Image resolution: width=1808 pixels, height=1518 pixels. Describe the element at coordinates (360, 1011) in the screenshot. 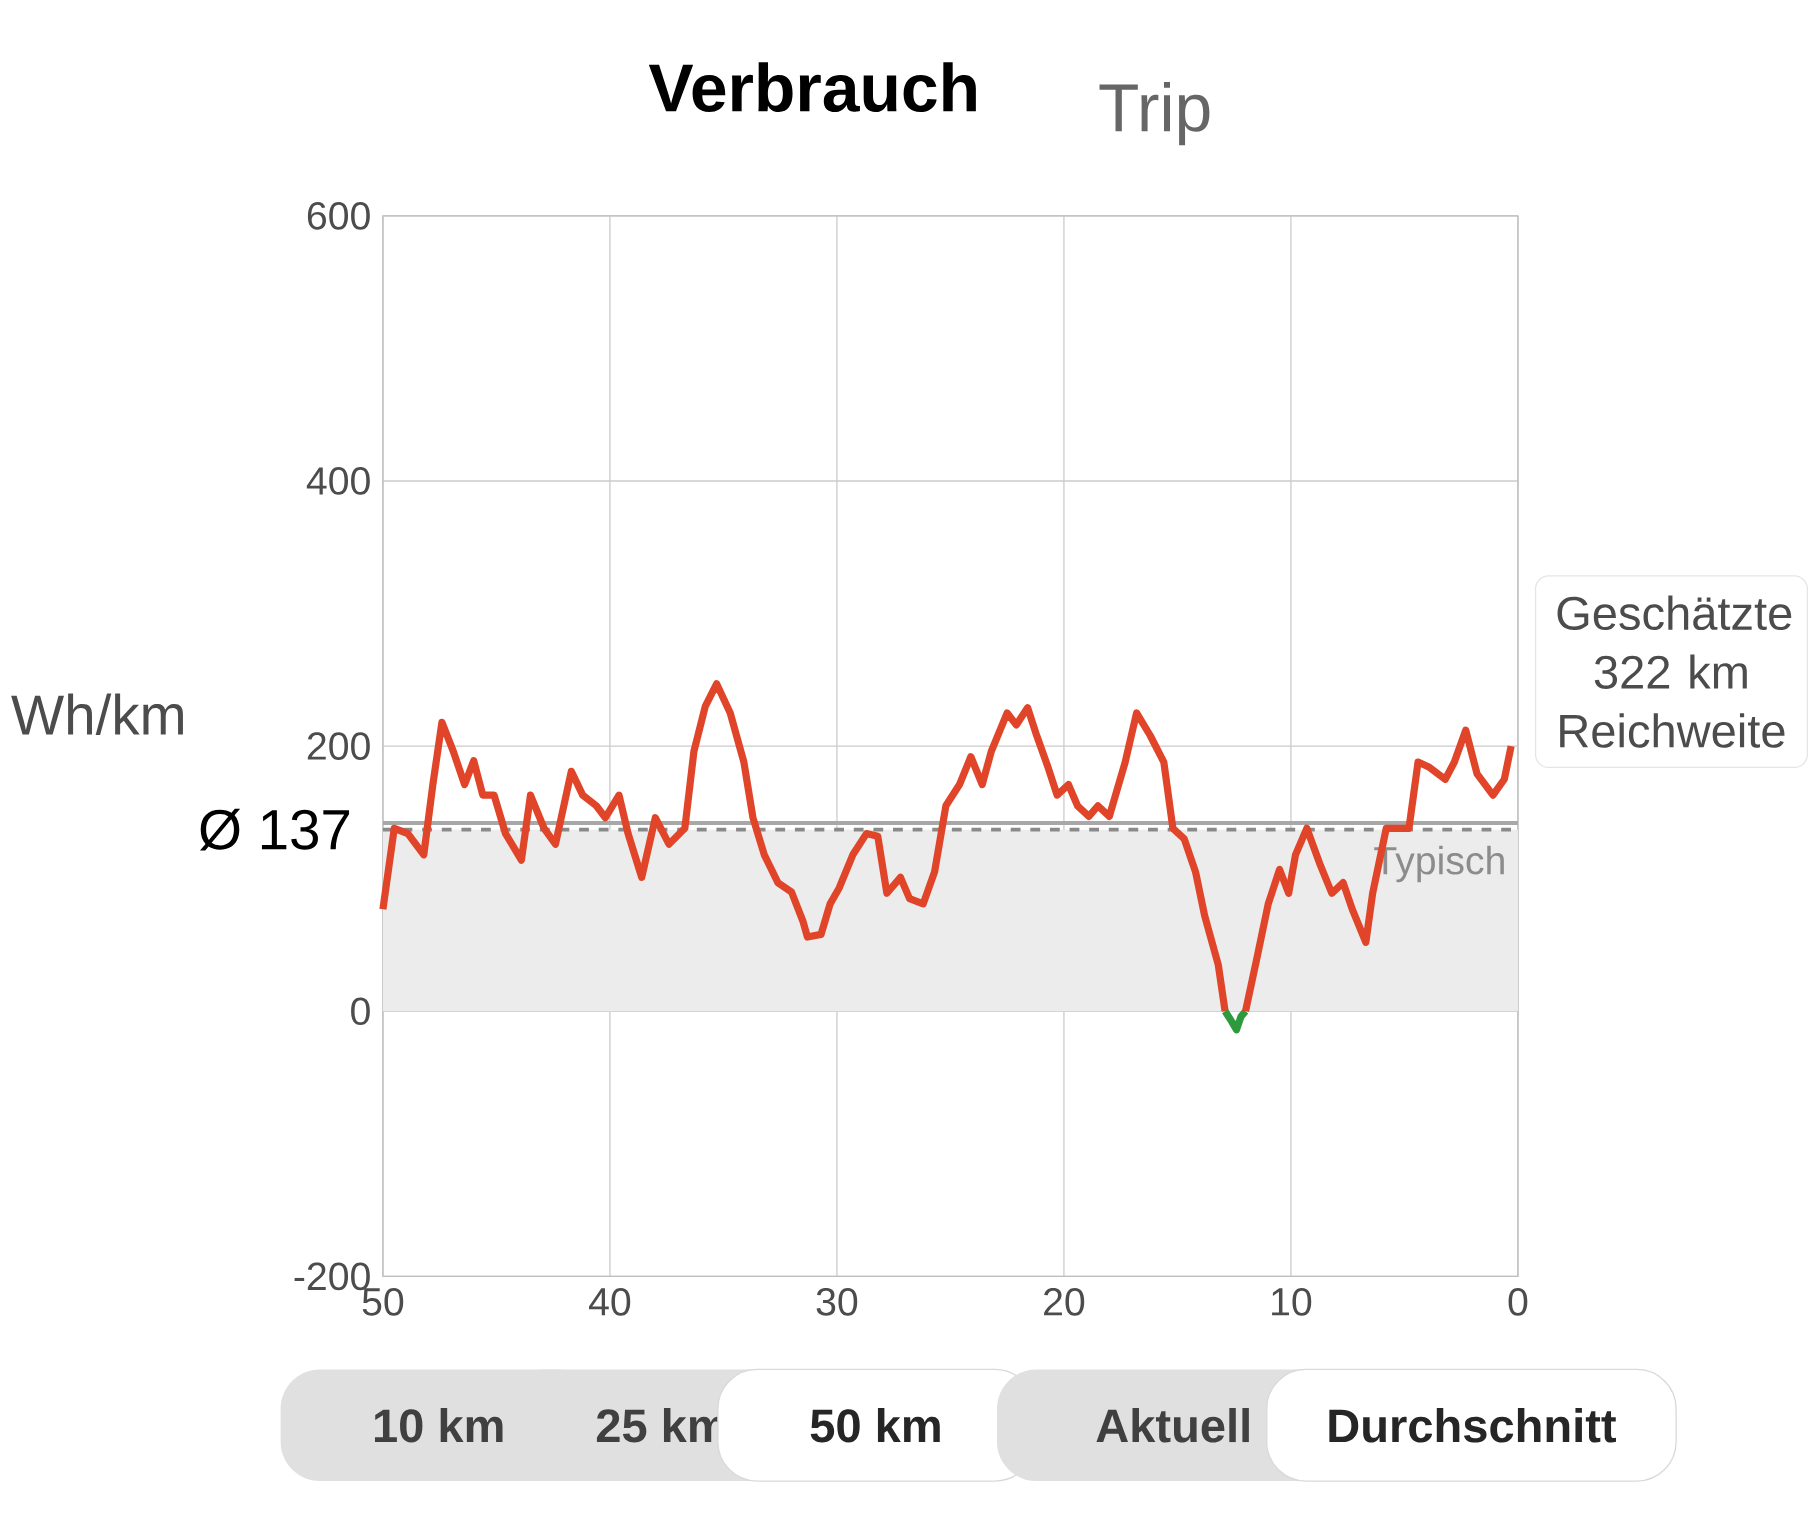

I see `y-tick-label: 0` at that location.